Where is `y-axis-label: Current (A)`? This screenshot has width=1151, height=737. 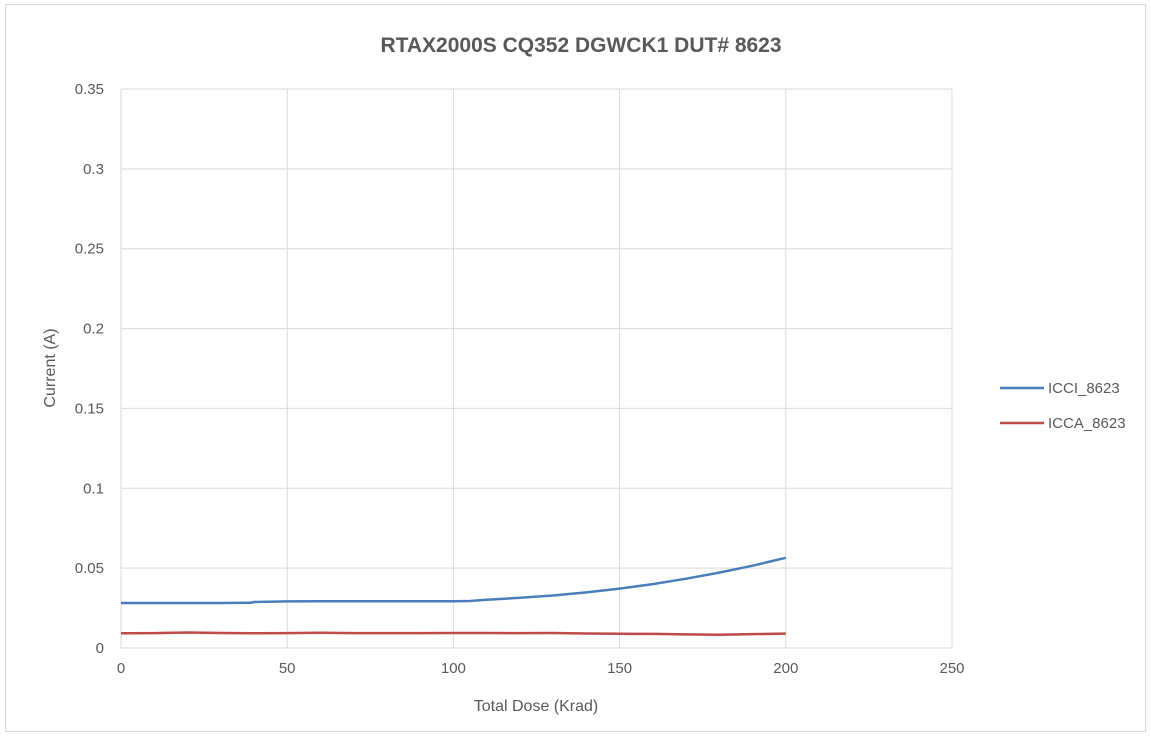 y-axis-label: Current (A) is located at coordinates (50, 367).